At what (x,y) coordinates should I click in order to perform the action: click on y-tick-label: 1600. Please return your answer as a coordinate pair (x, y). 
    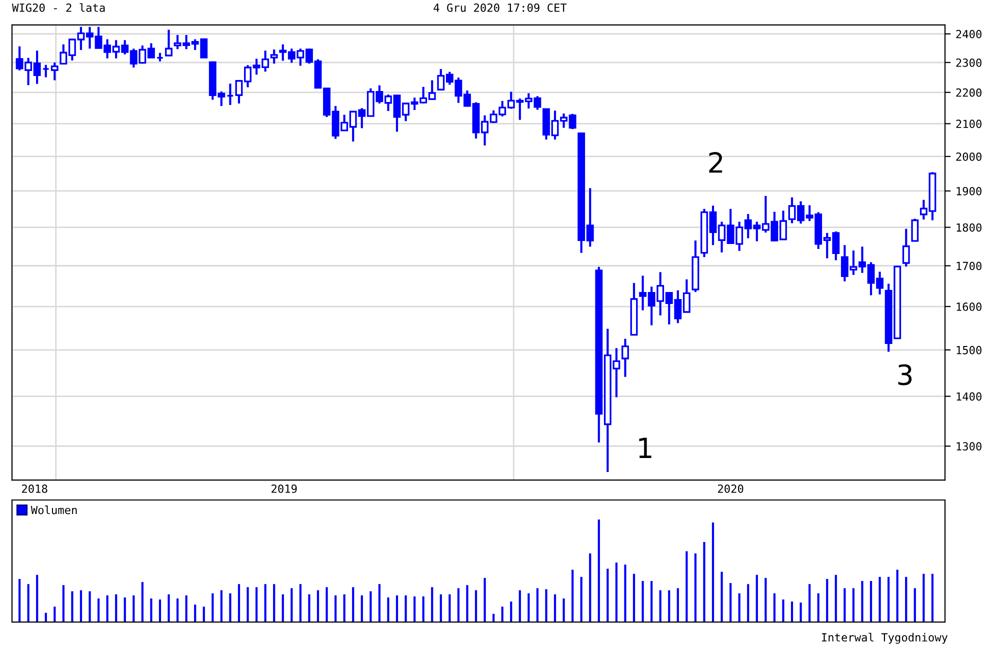
    Looking at the image, I should click on (969, 306).